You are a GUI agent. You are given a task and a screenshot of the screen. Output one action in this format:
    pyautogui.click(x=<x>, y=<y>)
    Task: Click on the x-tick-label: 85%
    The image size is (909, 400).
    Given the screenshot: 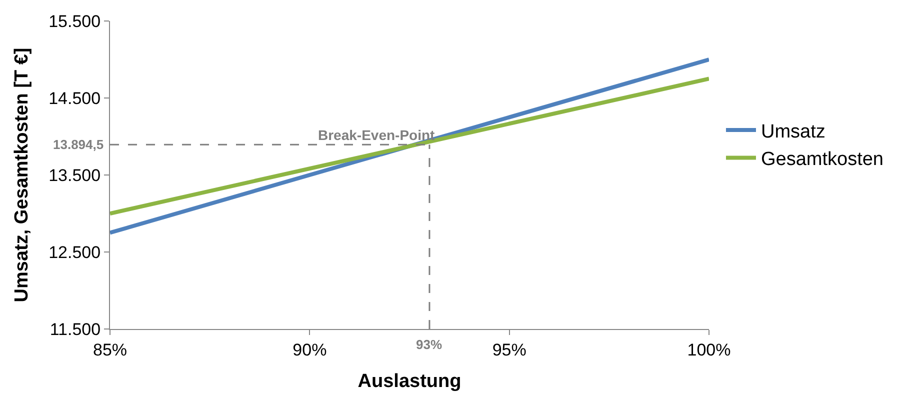 What is the action you would take?
    pyautogui.click(x=110, y=350)
    